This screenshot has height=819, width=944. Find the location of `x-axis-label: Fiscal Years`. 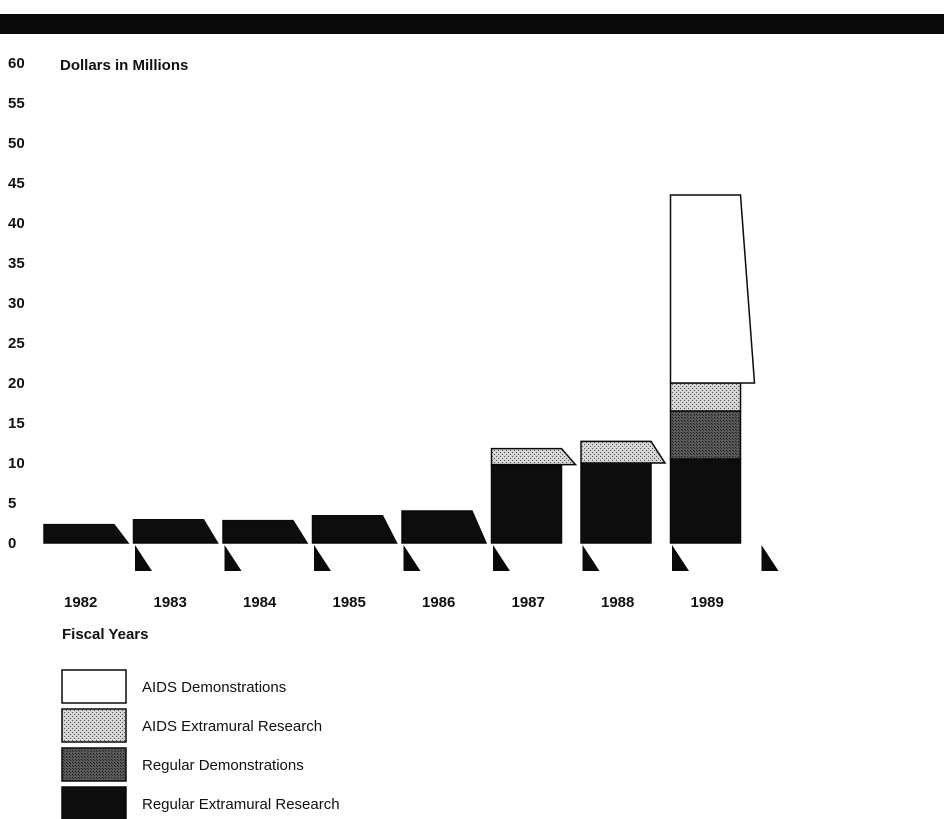

x-axis-label: Fiscal Years is located at coordinates (105, 634).